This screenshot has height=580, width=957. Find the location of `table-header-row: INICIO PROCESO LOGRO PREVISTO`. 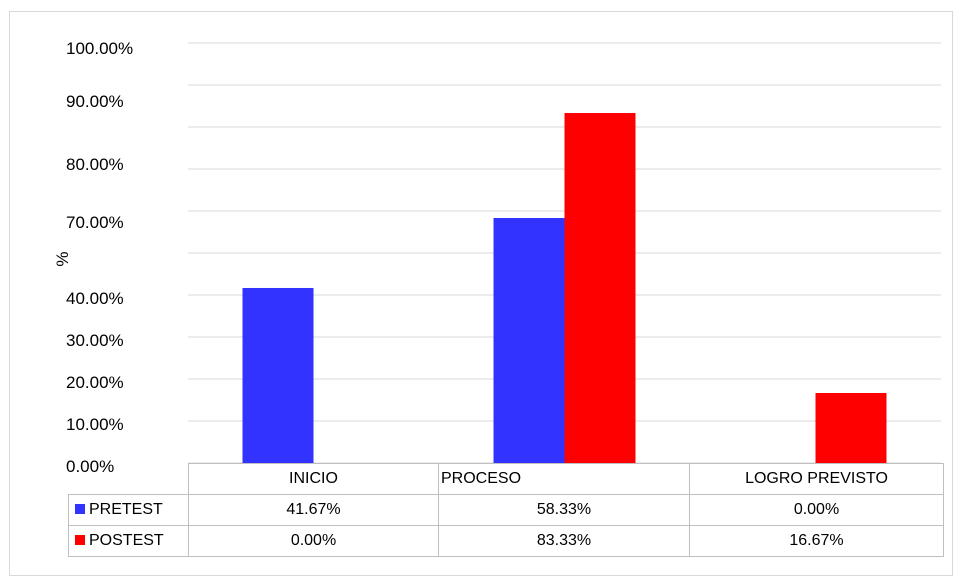

table-header-row: INICIO PROCESO LOGRO PREVISTO is located at coordinates (506, 479).